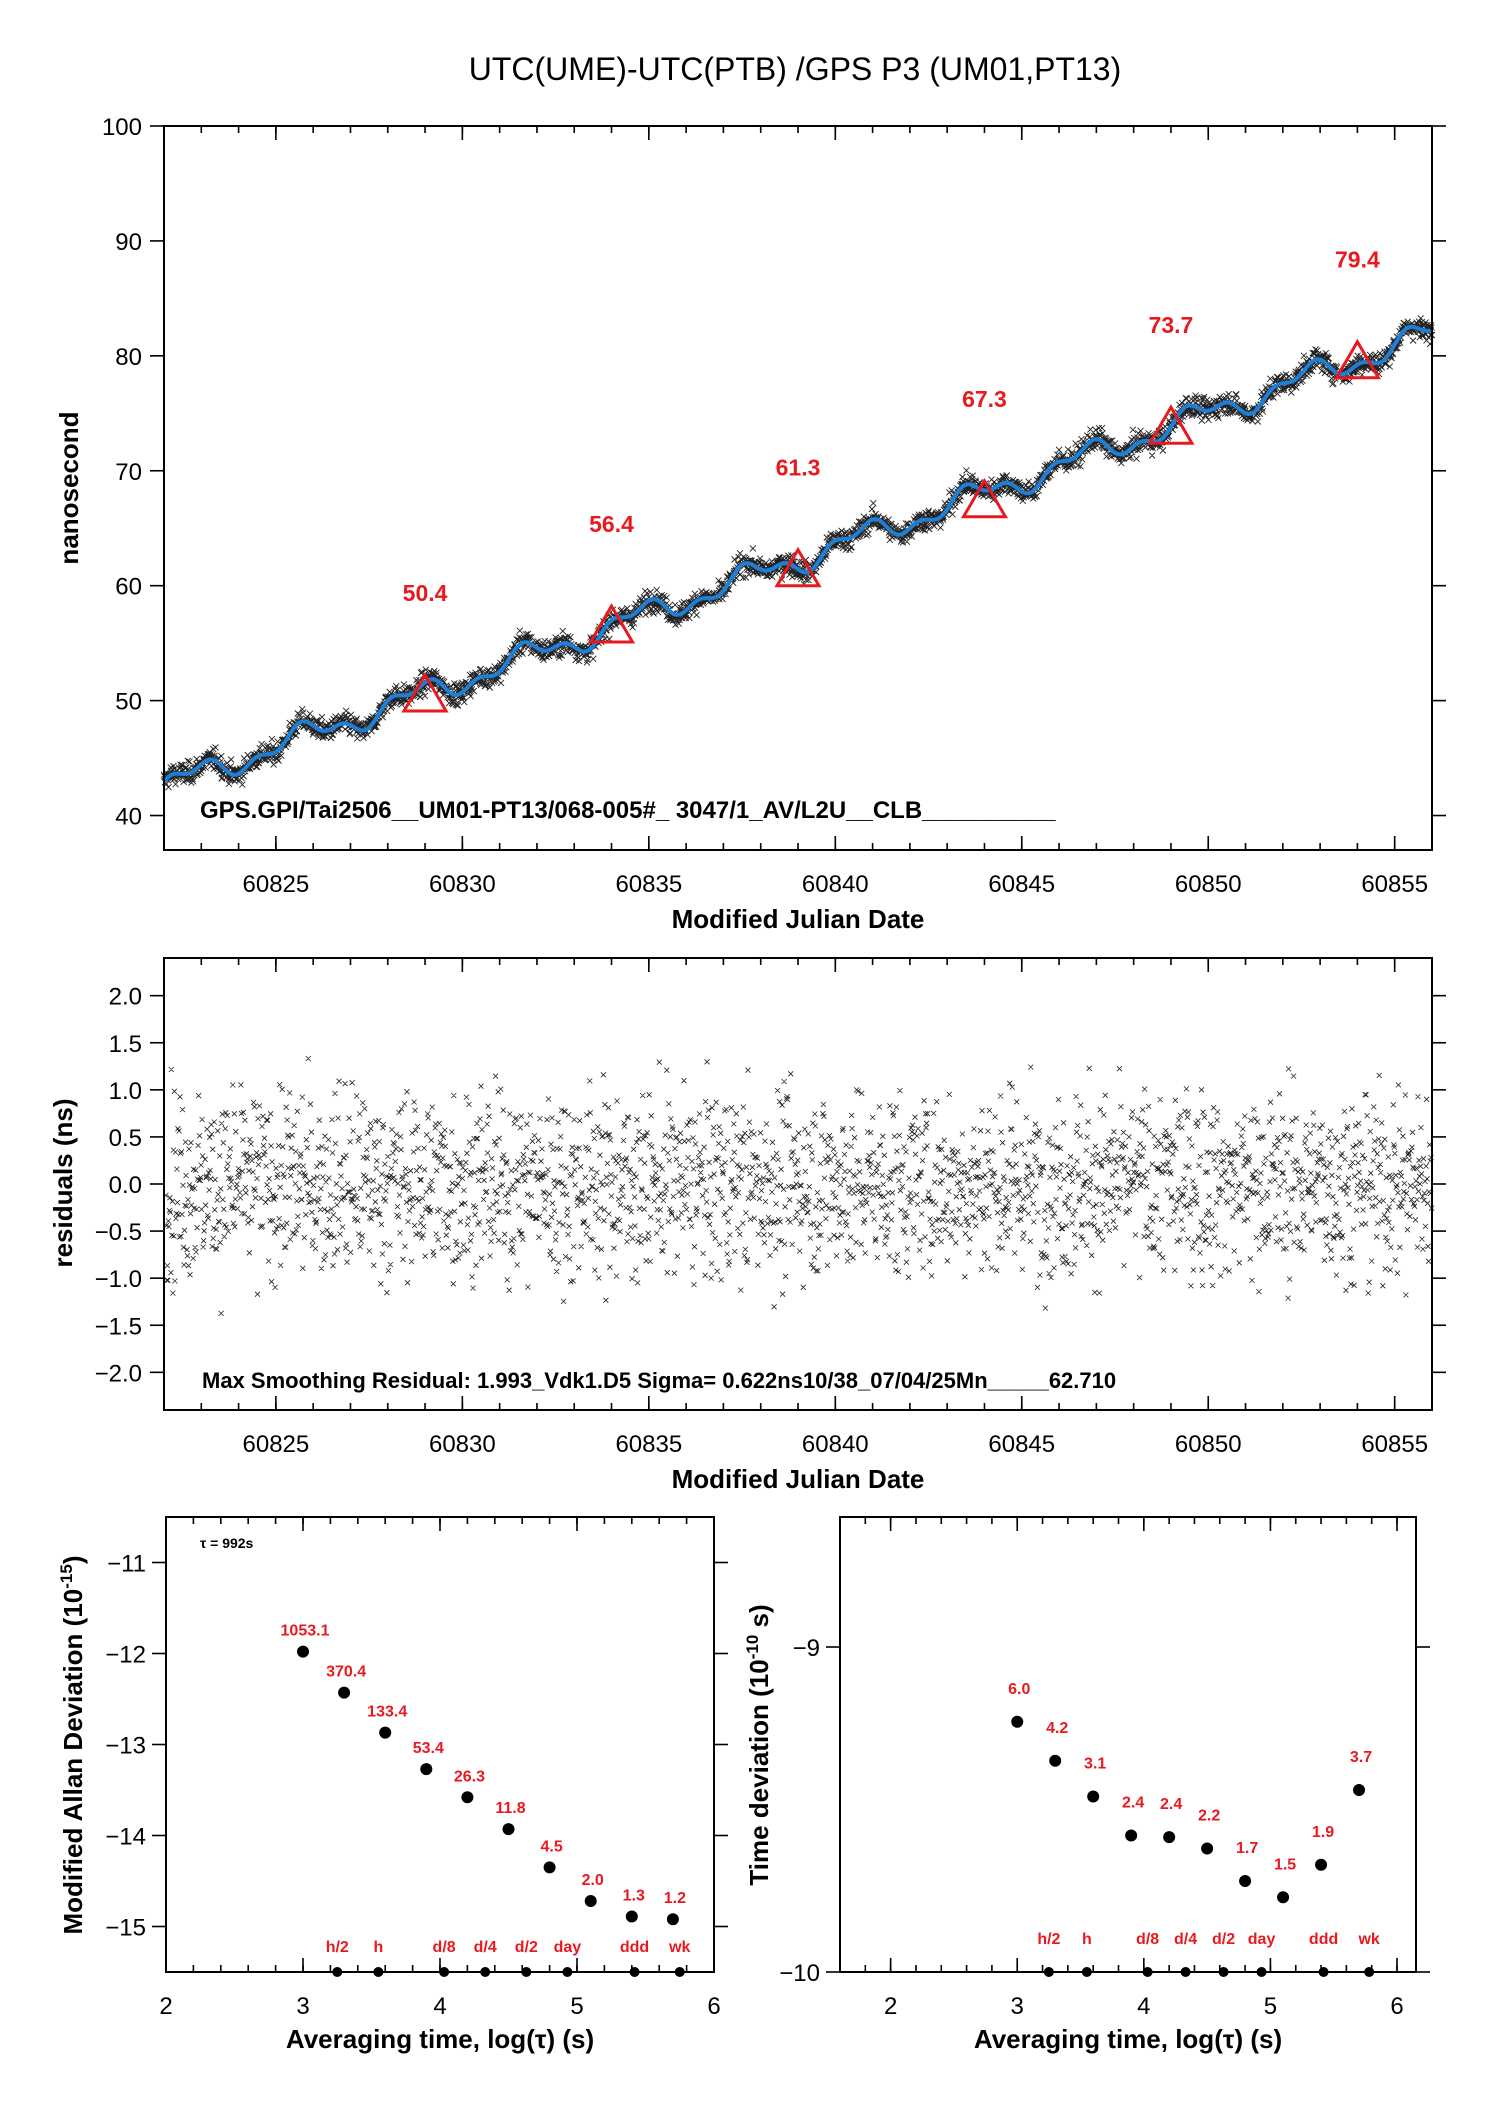 The height and width of the screenshot is (2105, 1488). Describe the element at coordinates (576, 2006) in the screenshot. I see `x-tick-label: 5` at that location.